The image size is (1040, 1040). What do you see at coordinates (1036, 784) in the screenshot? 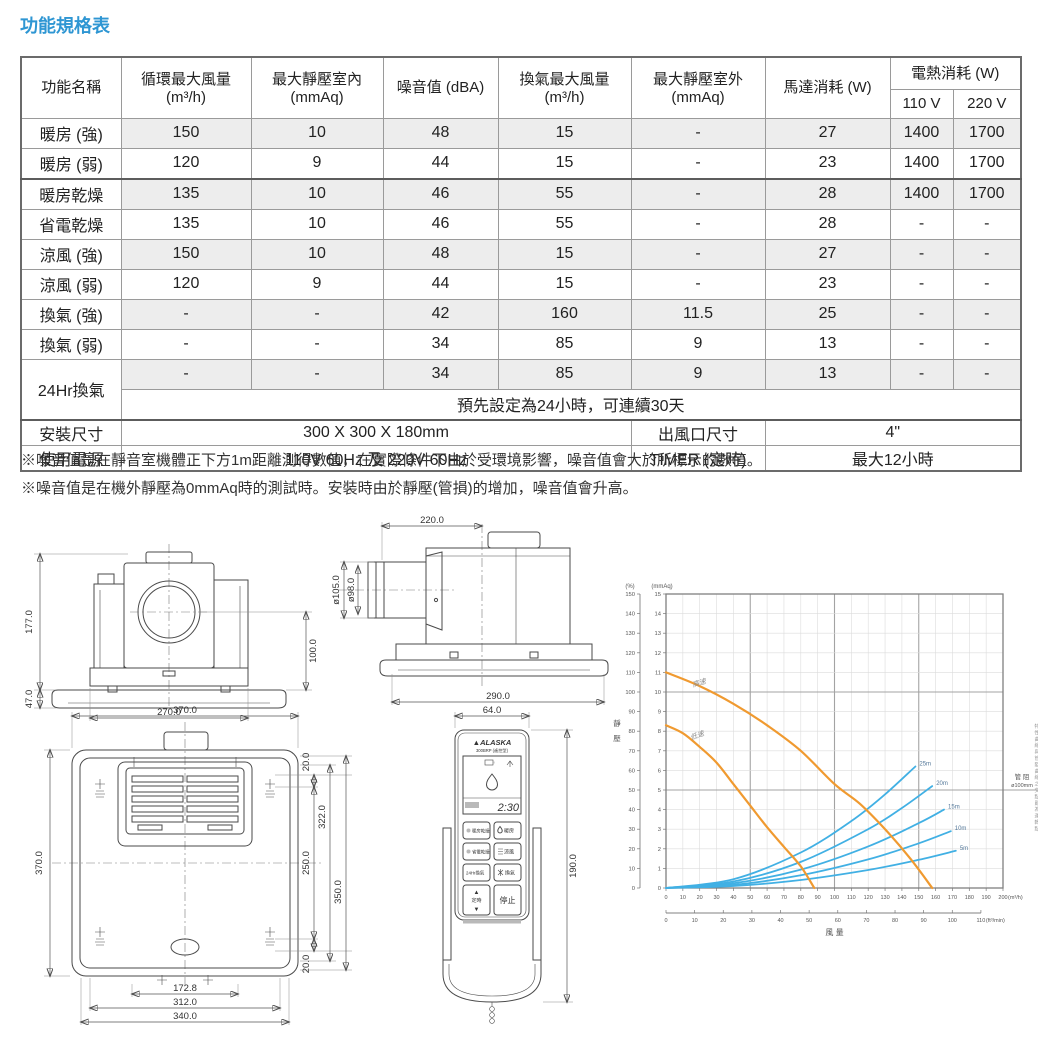
I see `side-note: 之` at bounding box center [1036, 784].